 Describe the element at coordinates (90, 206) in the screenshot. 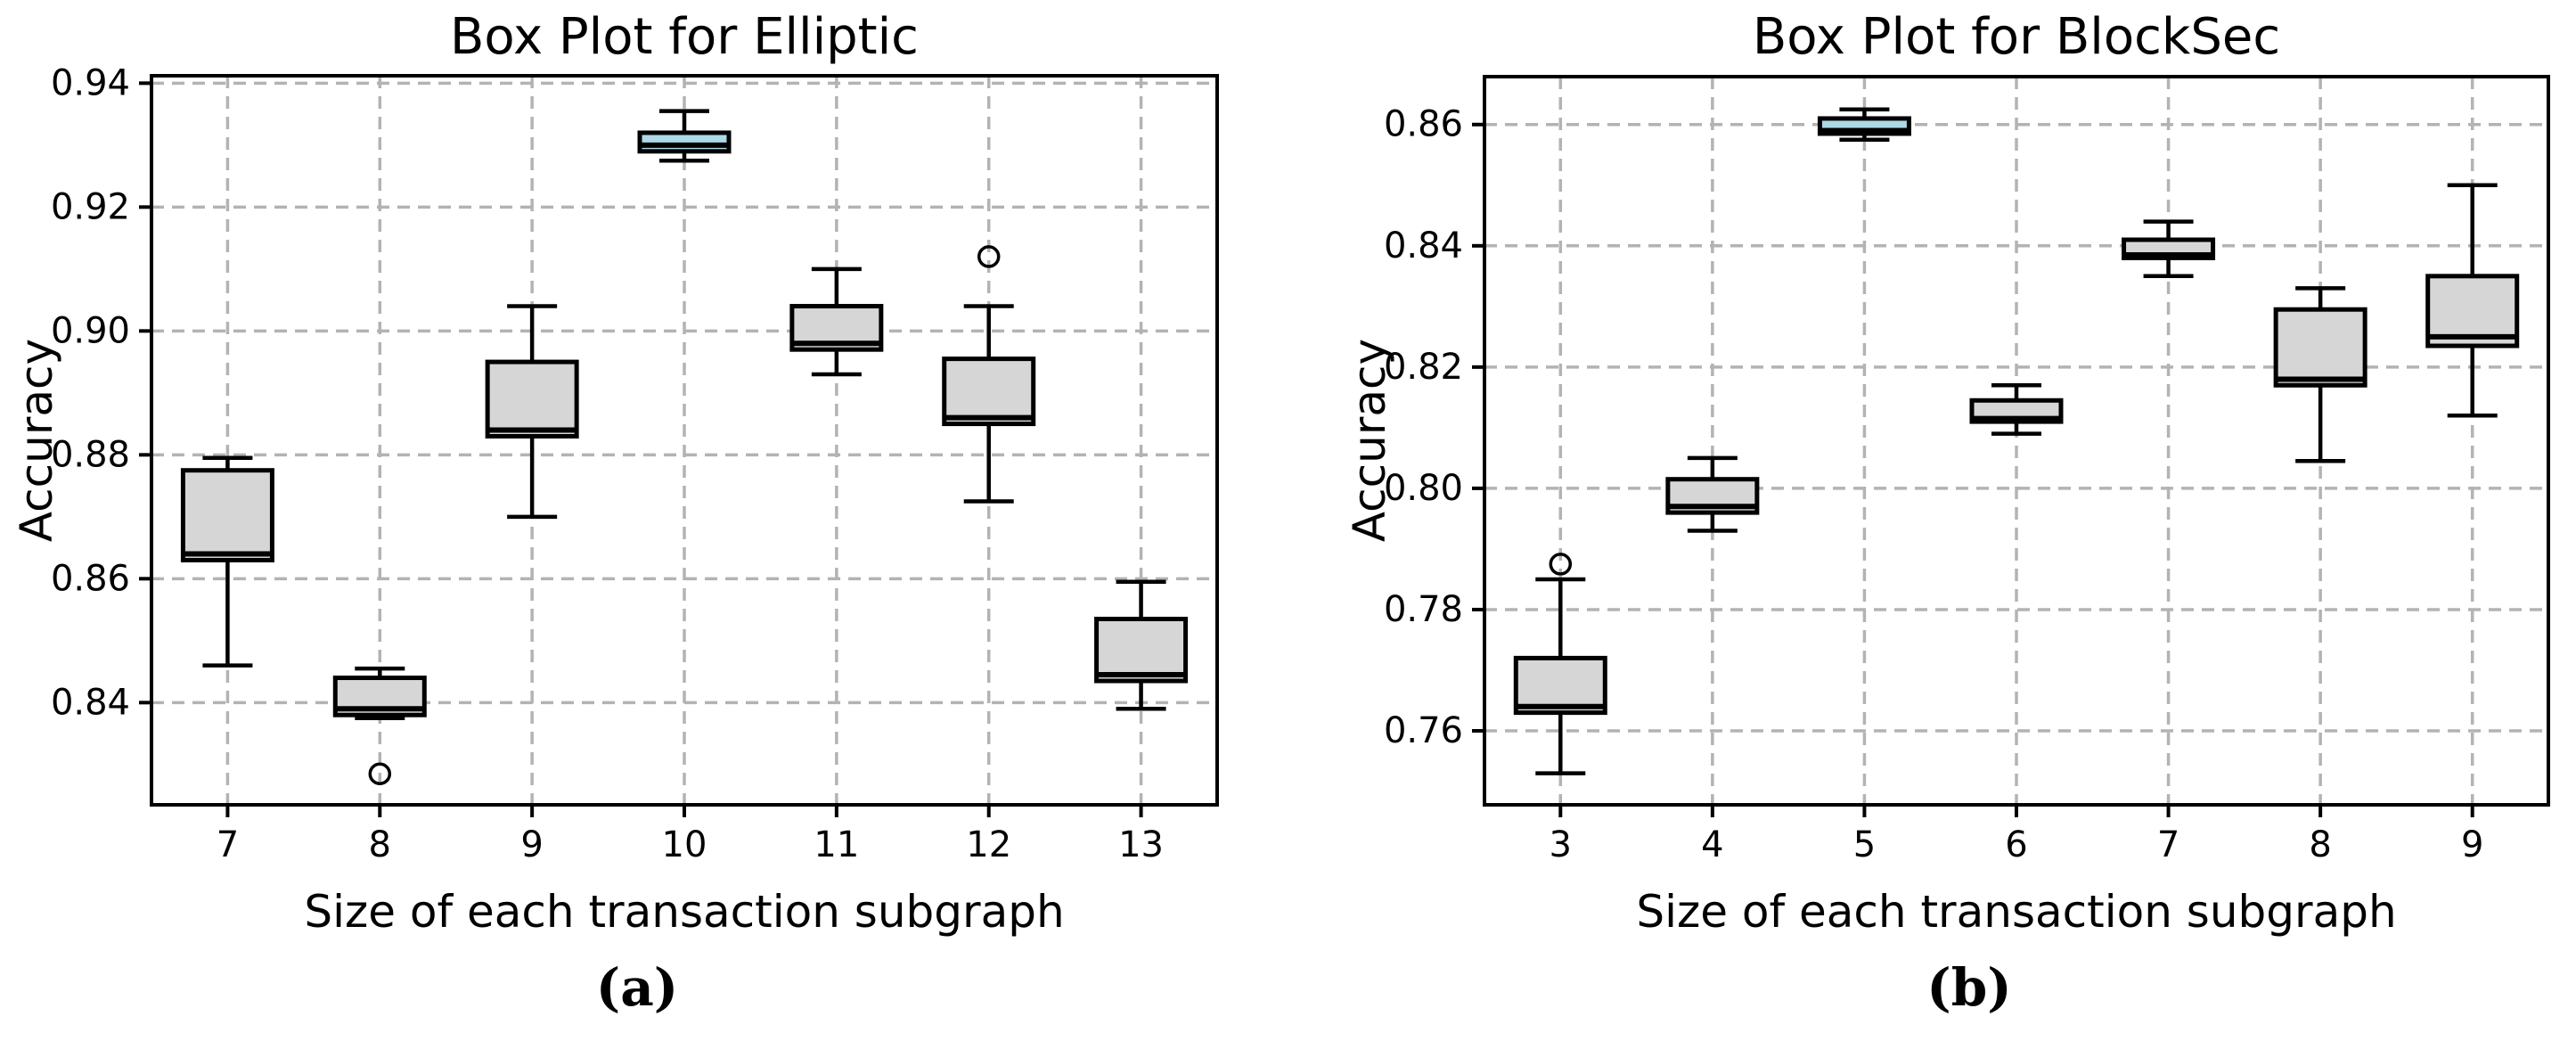

I see `y-tick-label: 0.92` at that location.